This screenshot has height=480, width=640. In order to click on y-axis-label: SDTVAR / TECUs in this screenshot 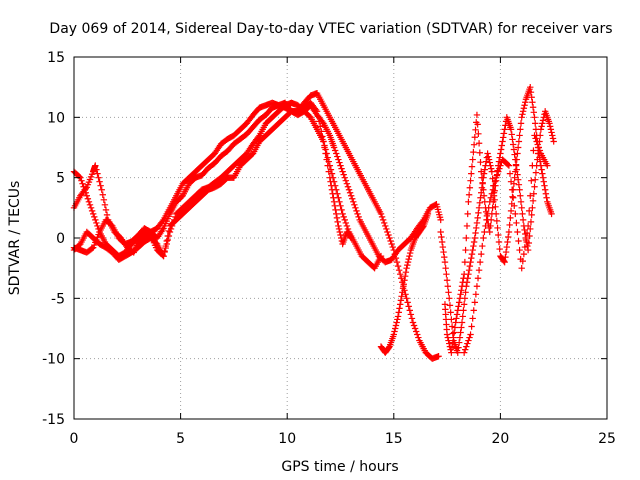, I will do `click(15, 238)`.